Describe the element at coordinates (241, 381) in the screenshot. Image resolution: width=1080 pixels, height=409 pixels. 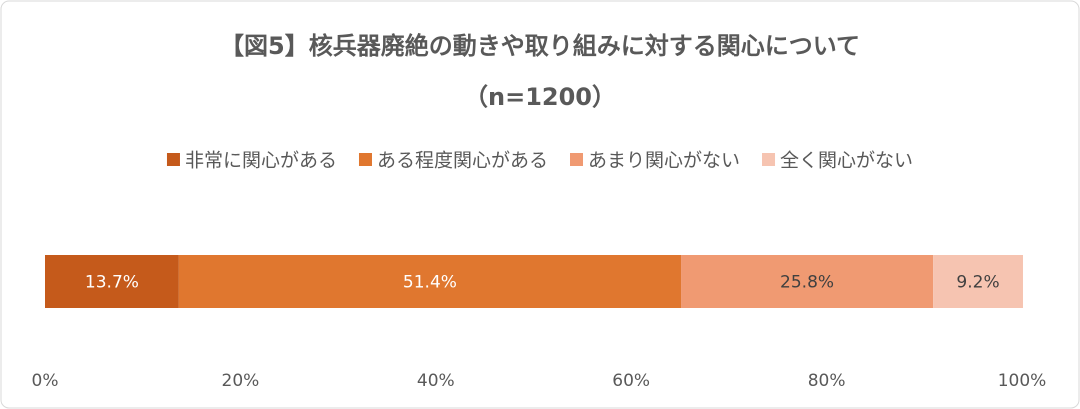
I see `x-tick-label: 20%` at that location.